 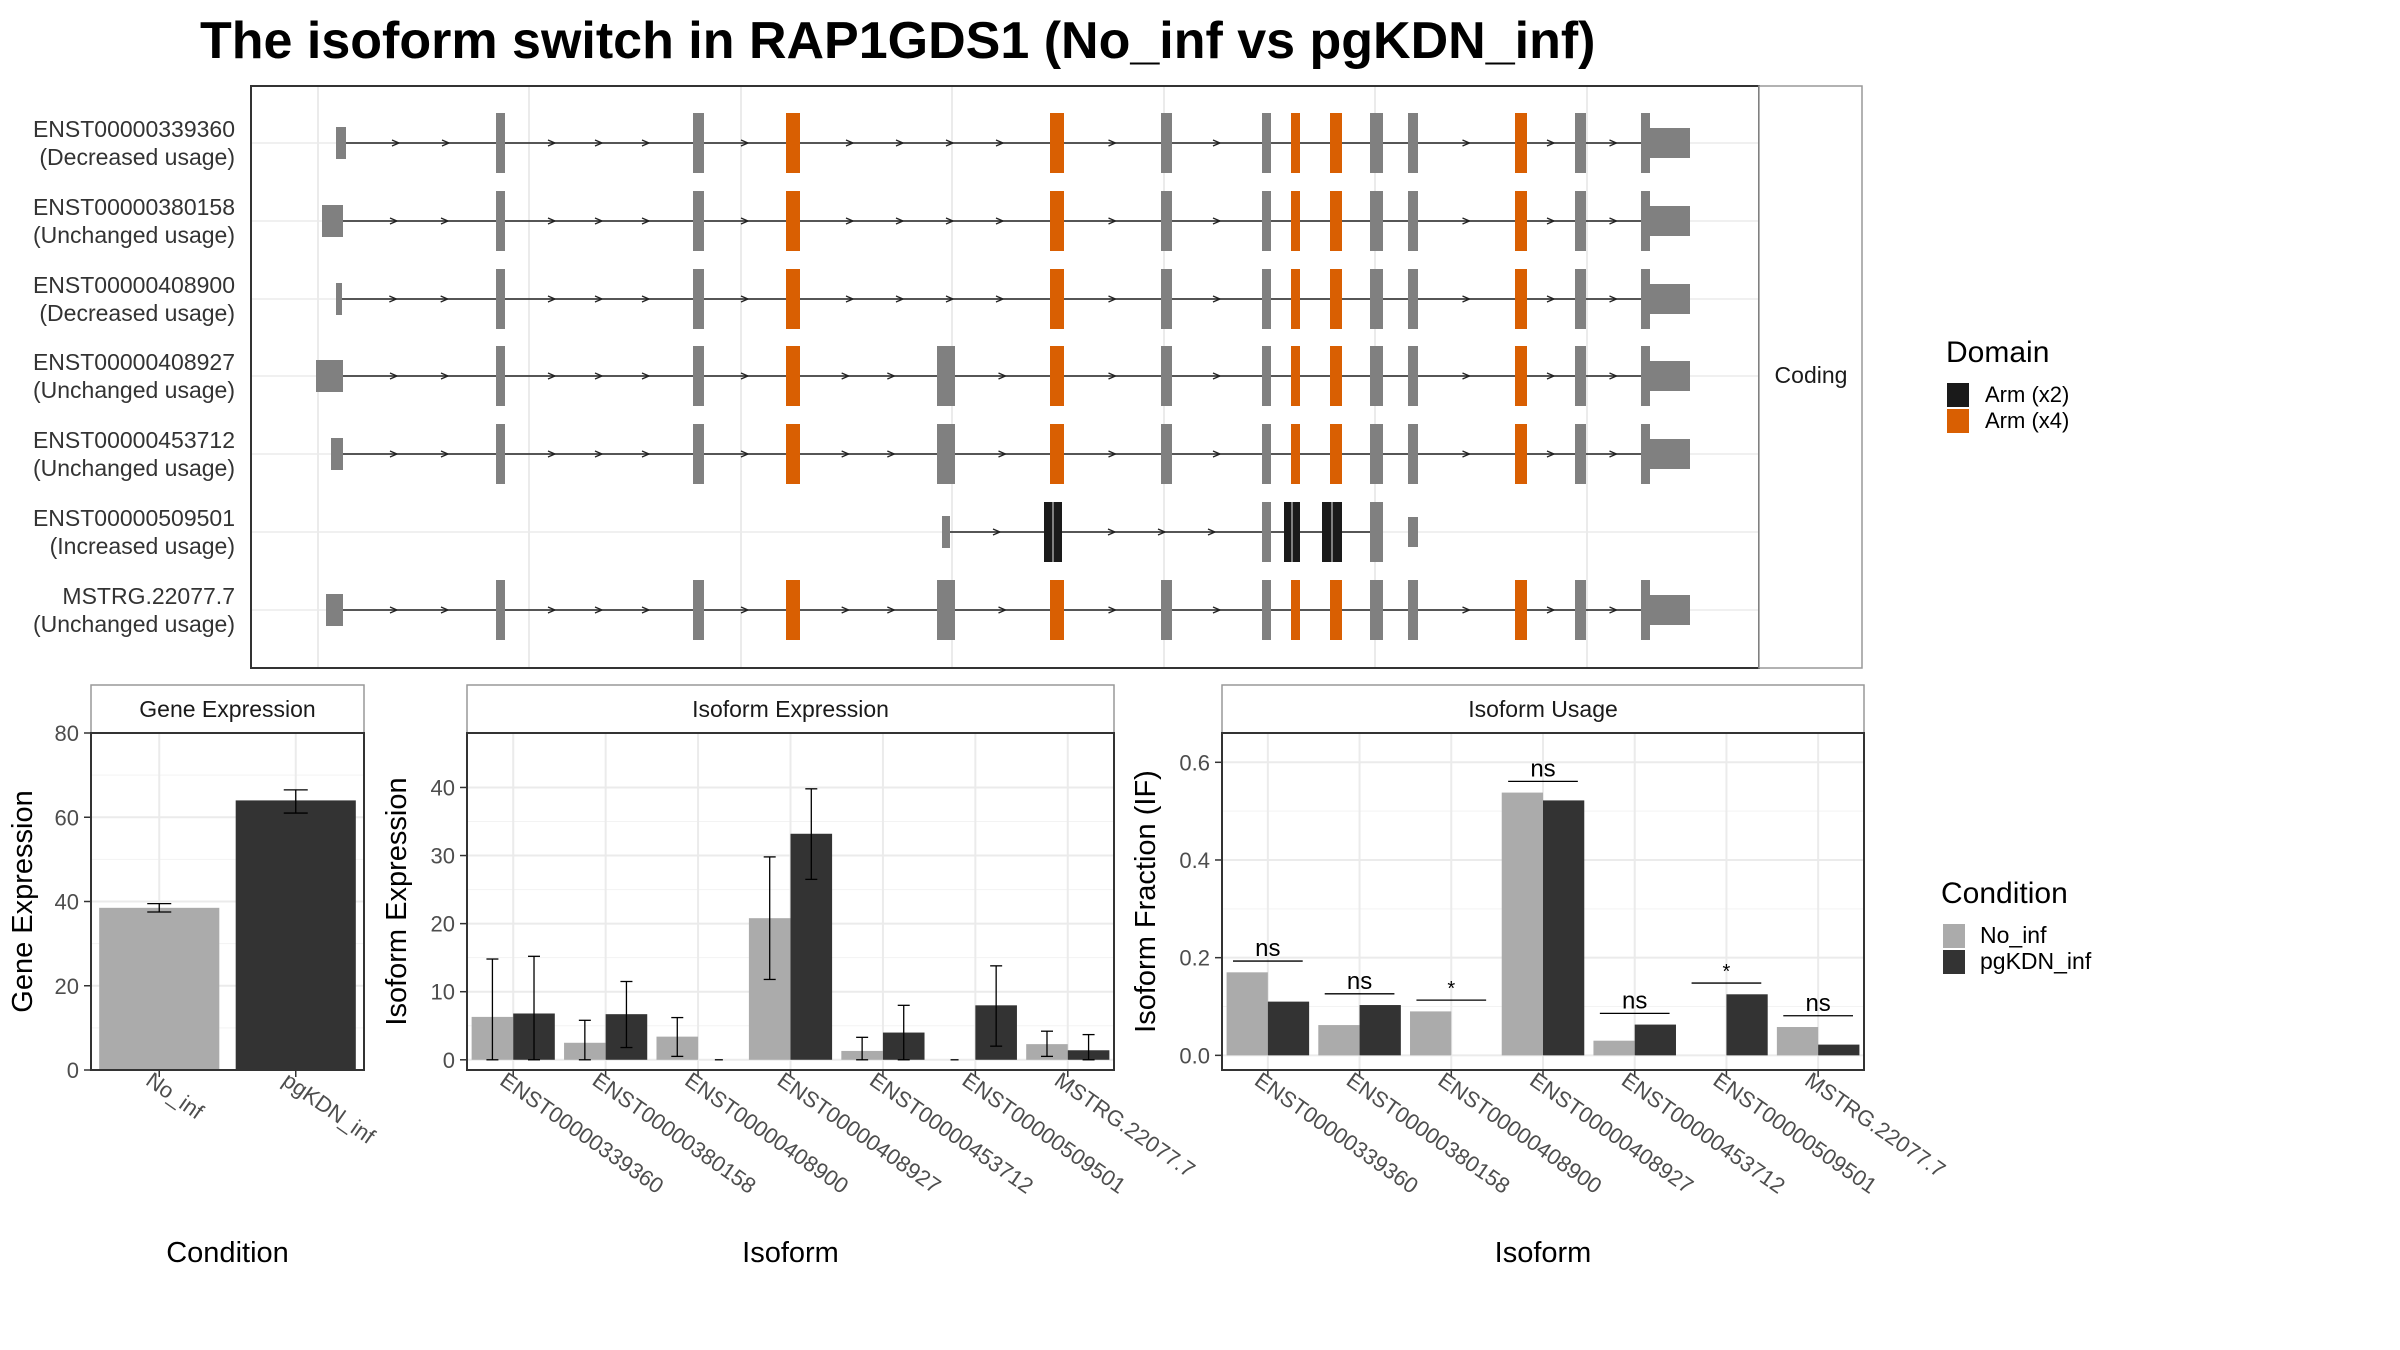 I want to click on facet-strip-label: Coding, so click(x=1811, y=375).